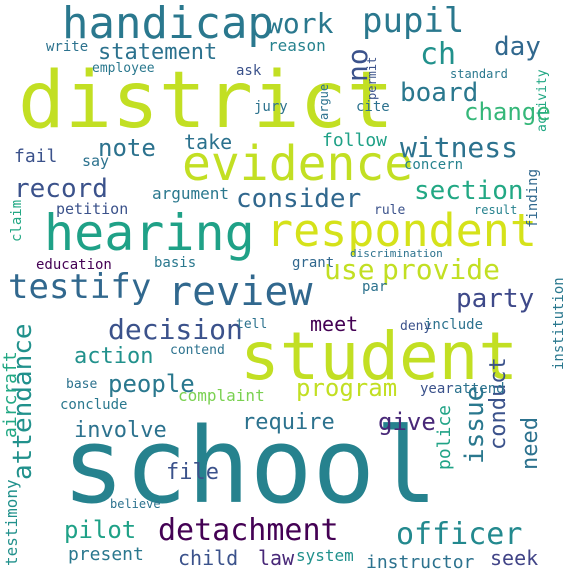  I want to click on word: pupil, so click(413, 21).